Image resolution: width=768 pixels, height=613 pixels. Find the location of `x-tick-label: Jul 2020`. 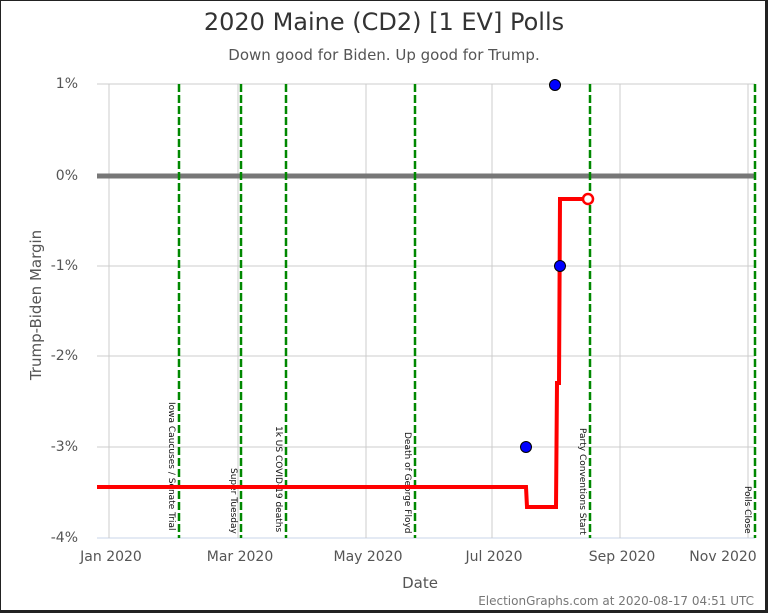

x-tick-label: Jul 2020 is located at coordinates (494, 557).